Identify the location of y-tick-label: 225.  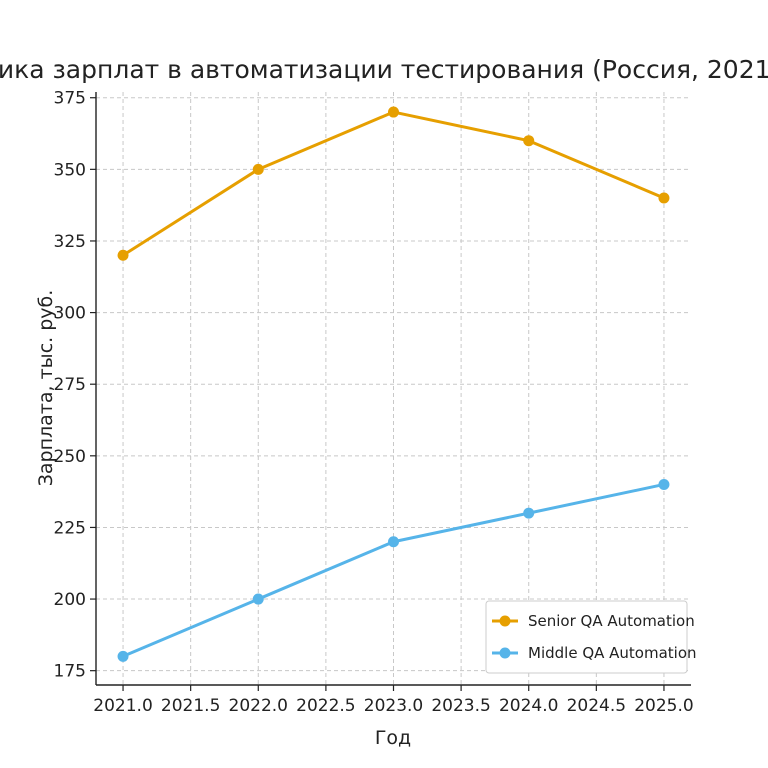
(70, 528).